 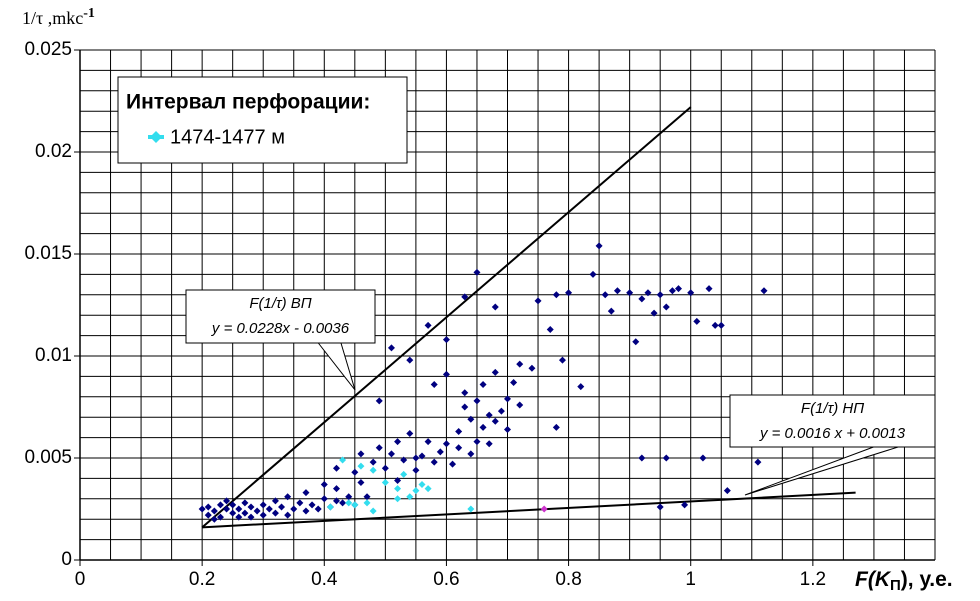 I want to click on x-tick-label: 1.2, so click(x=813, y=579).